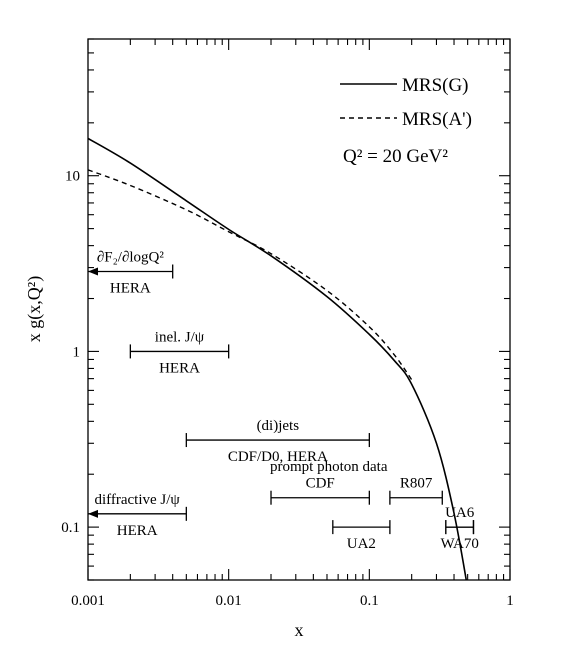 The width and height of the screenshot is (572, 654). I want to click on x-tick-label: 1, so click(510, 601).